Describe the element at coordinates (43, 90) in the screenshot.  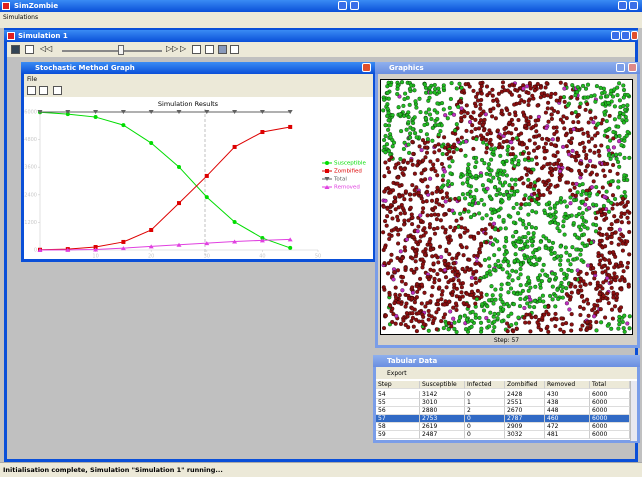
I see `pan-button` at that location.